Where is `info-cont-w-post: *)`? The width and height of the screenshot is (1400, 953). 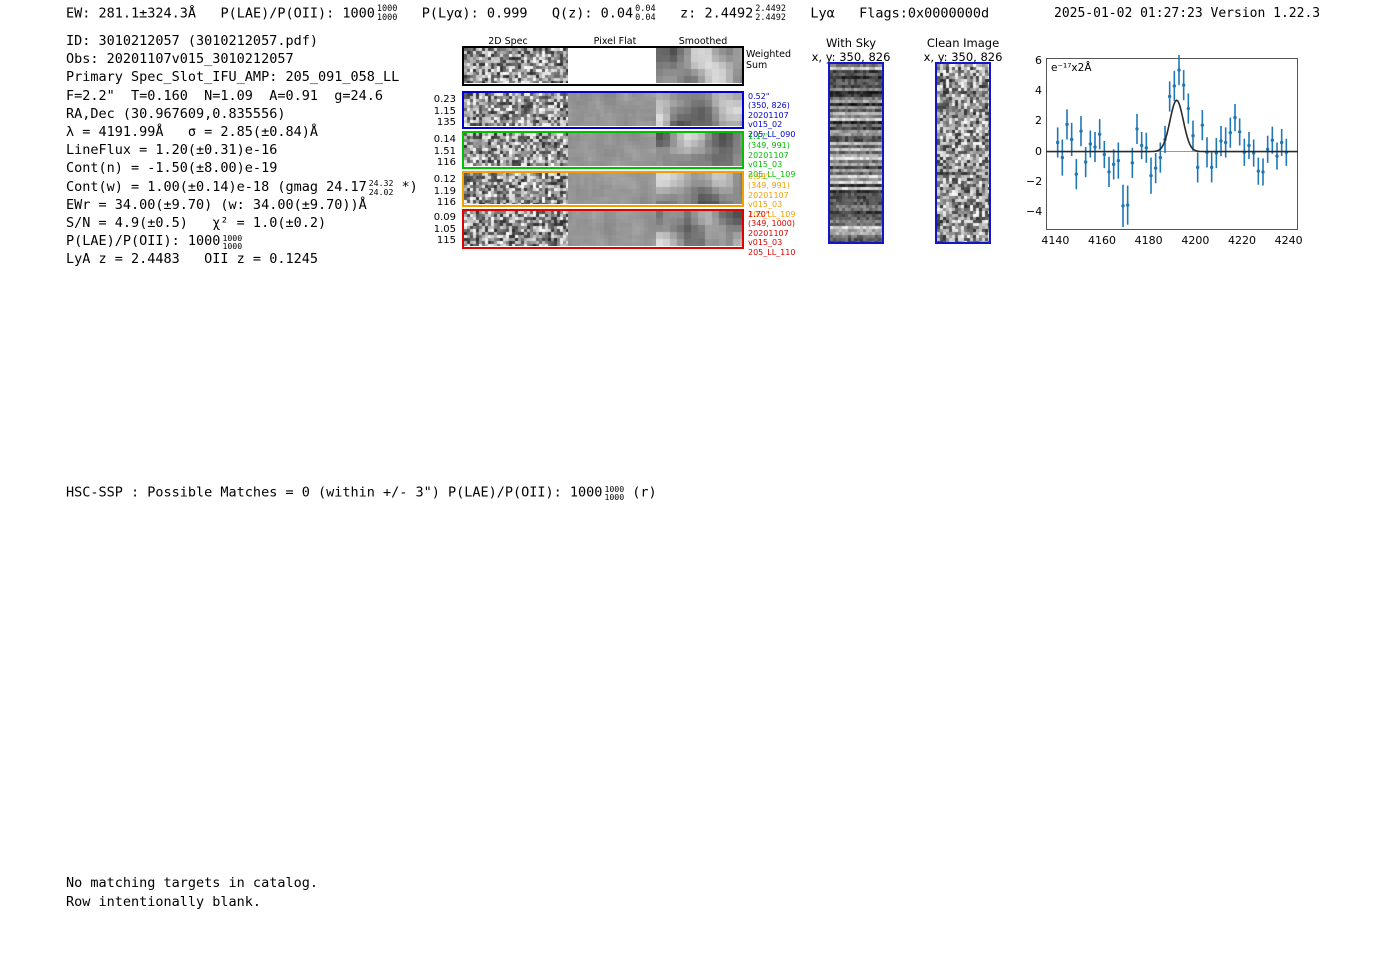 info-cont-w-post: *) is located at coordinates (409, 186).